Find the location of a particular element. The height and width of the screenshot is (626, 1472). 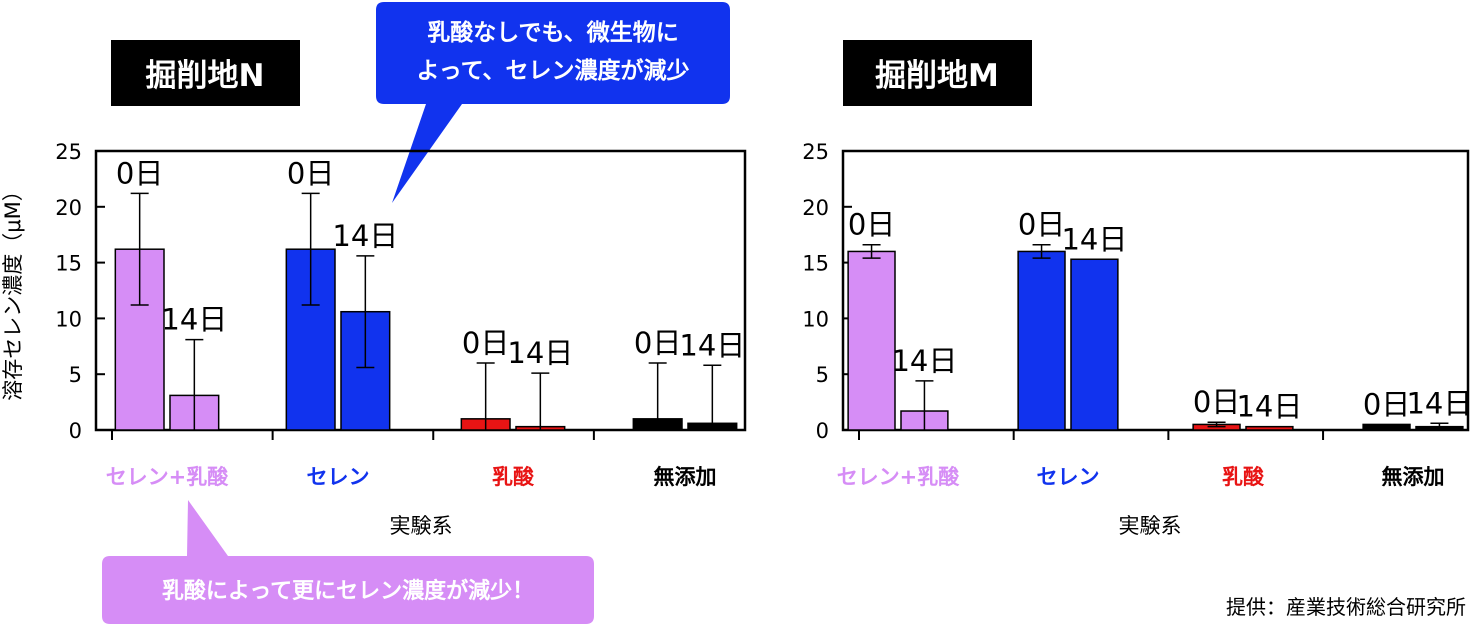

callout-blue-text: 乳酸なしでも、微生物に is located at coordinates (553, 32).